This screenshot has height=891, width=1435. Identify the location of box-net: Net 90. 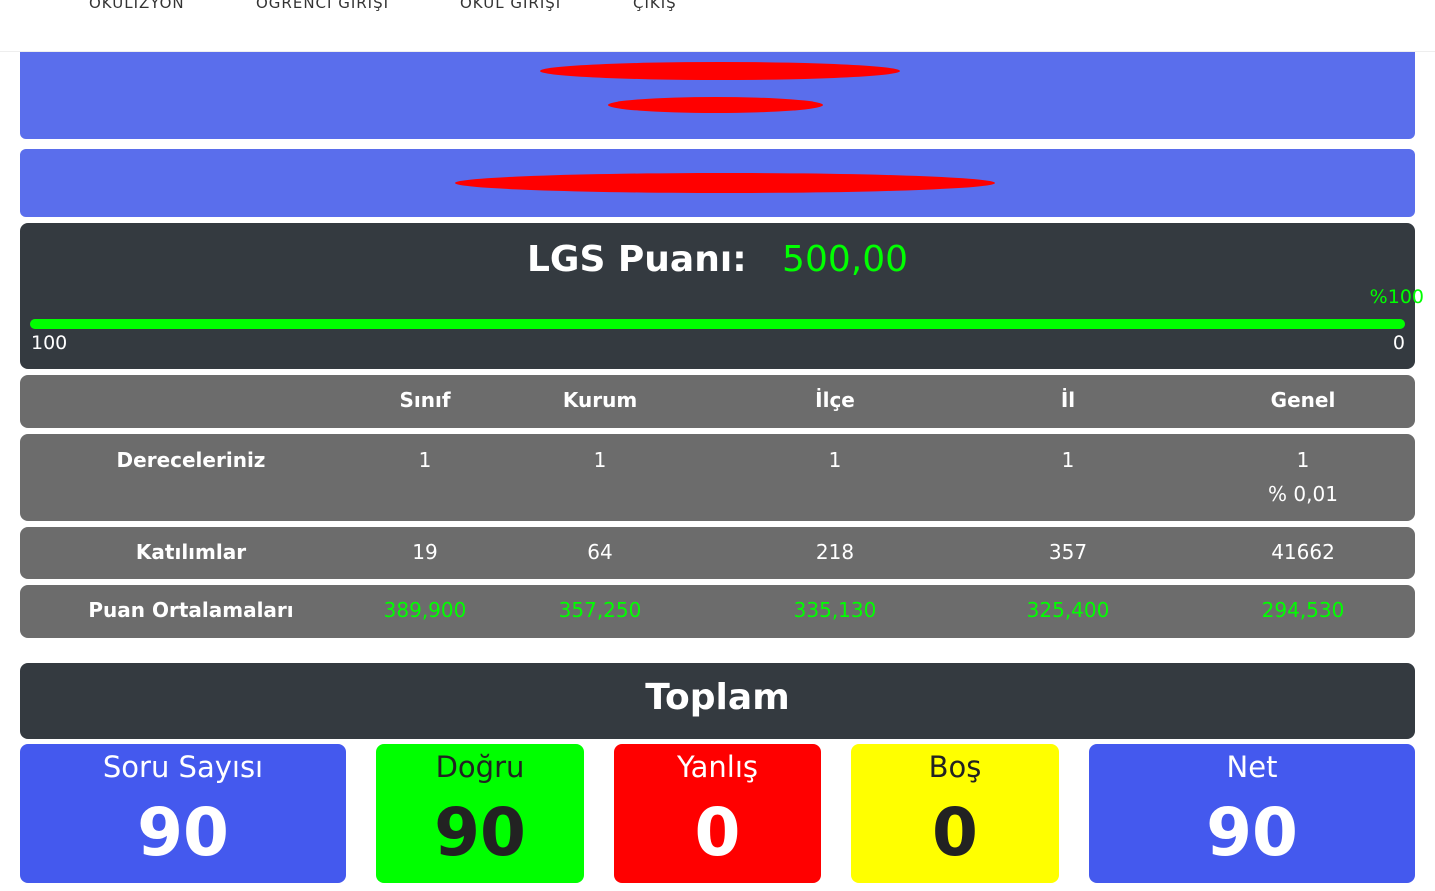
(1252, 813).